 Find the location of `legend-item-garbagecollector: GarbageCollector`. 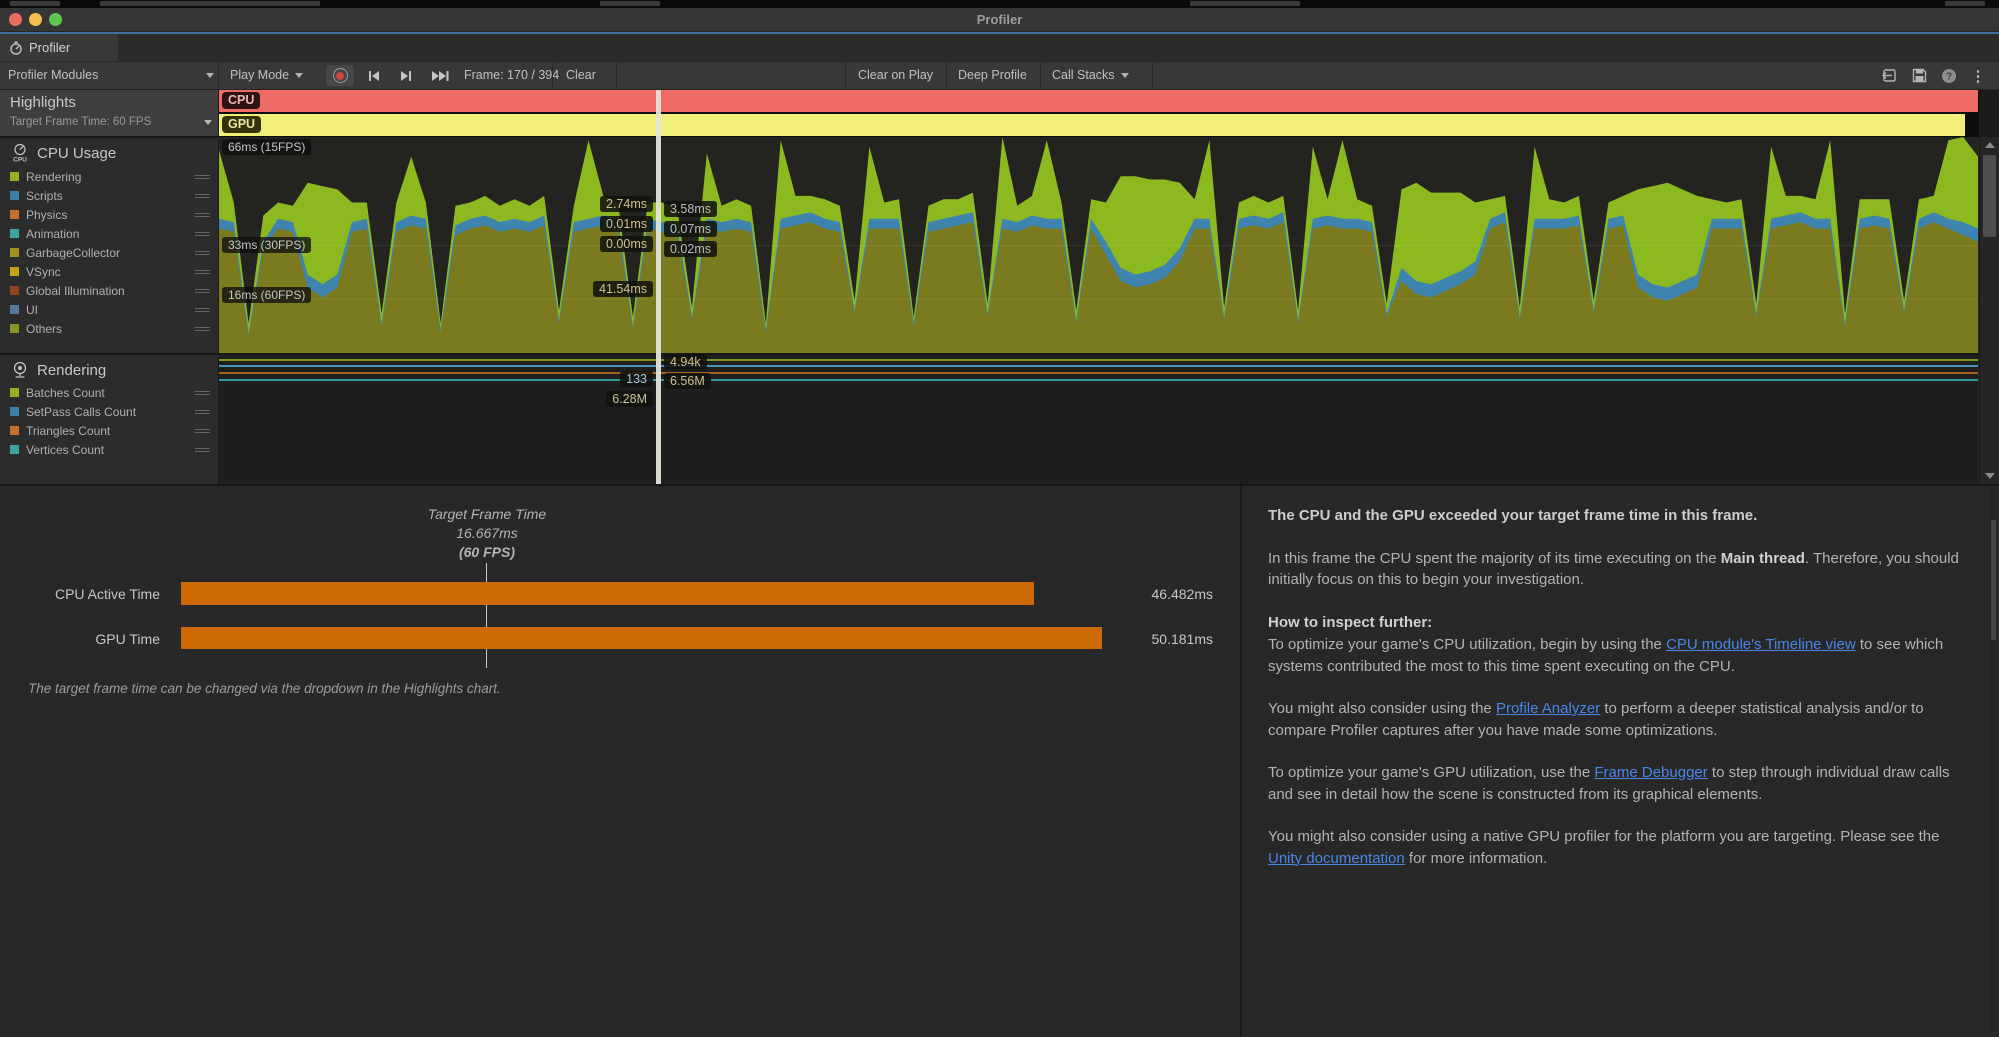

legend-item-garbagecollector: GarbageCollector is located at coordinates (109, 252).